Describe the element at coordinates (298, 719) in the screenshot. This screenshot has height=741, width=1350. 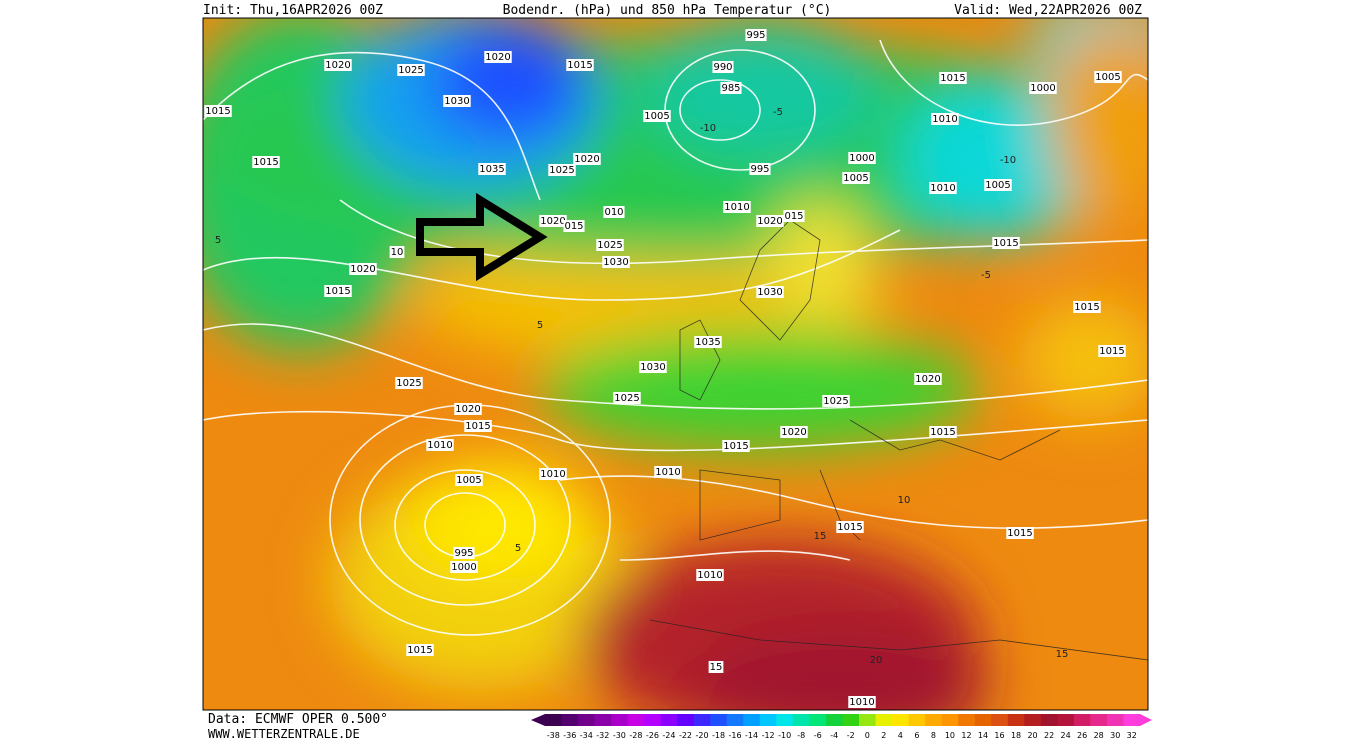
I see `data-source: Data: ECMWF OPER 0.500°` at that location.